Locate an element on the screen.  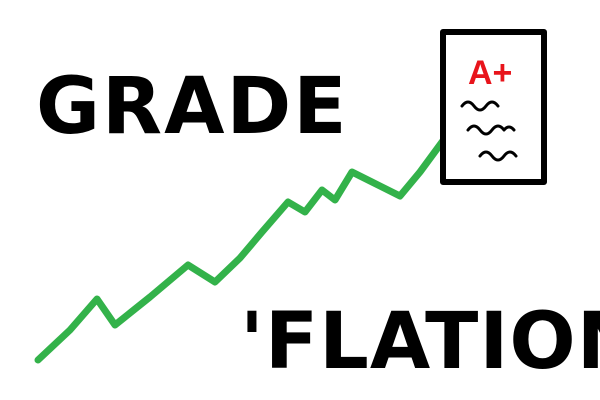
scribble-lines-icon is located at coordinates (489, 131).